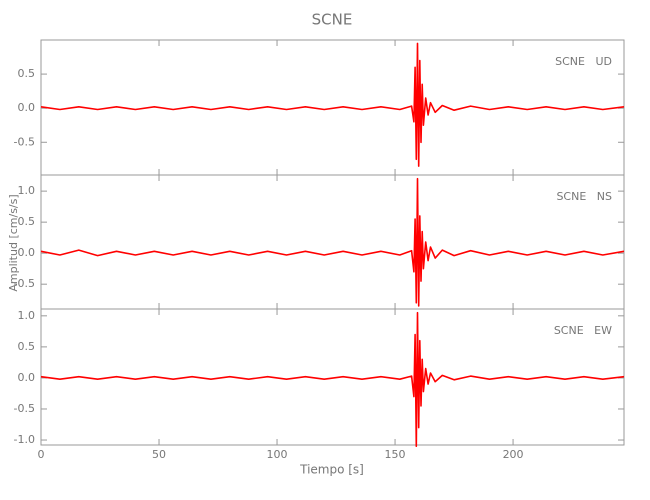 The image size is (650, 500). Describe the element at coordinates (277, 454) in the screenshot. I see `x-tick-label: 100` at that location.